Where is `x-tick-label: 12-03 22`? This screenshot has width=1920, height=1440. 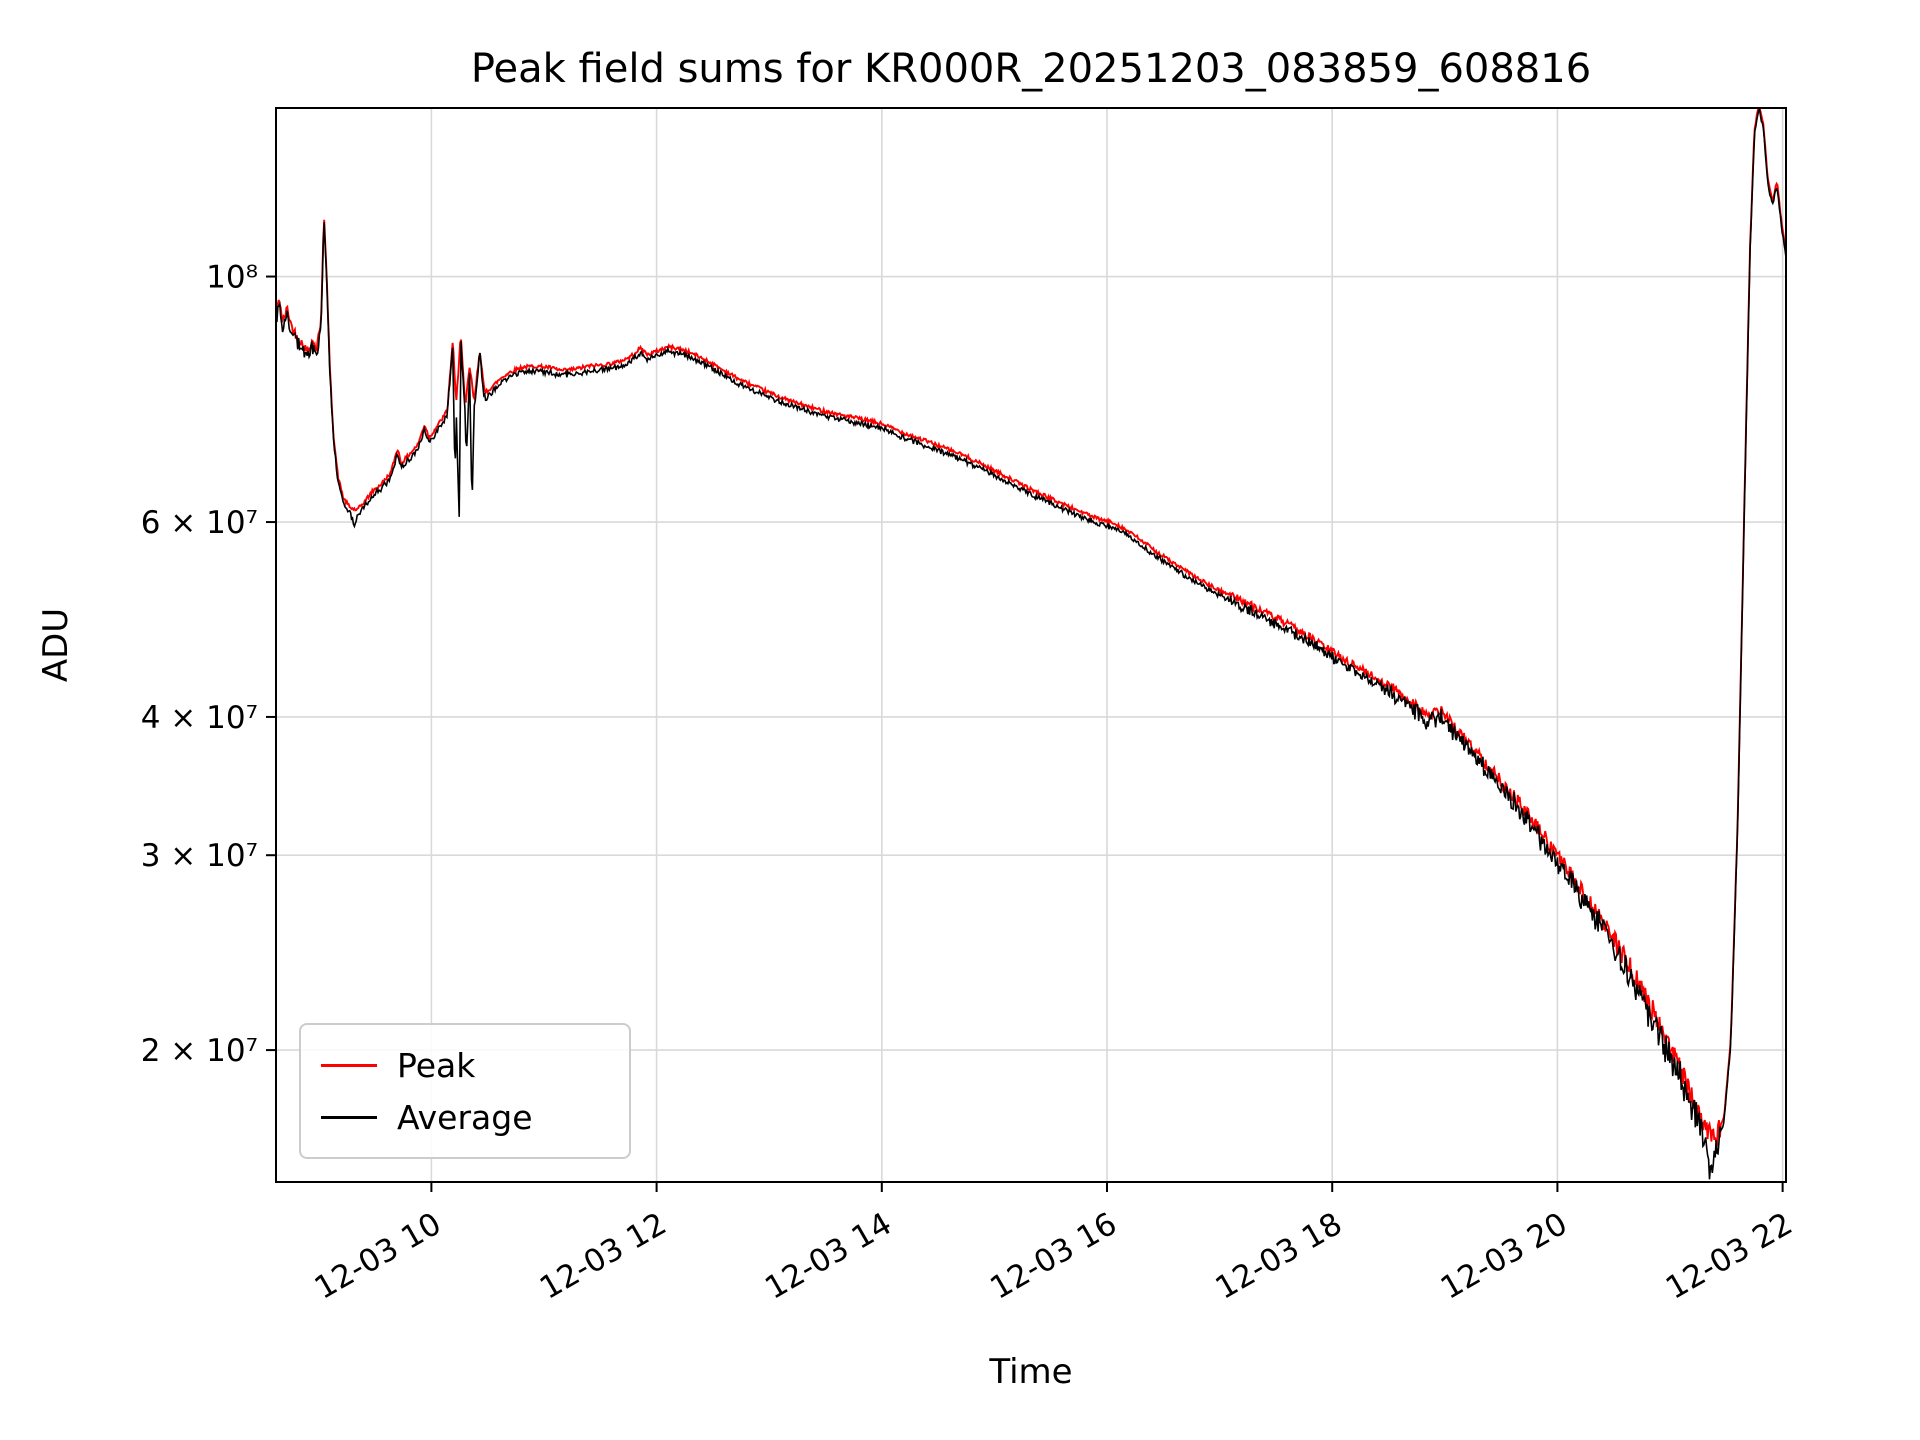 x-tick-label: 12-03 22 is located at coordinates (1729, 1256).